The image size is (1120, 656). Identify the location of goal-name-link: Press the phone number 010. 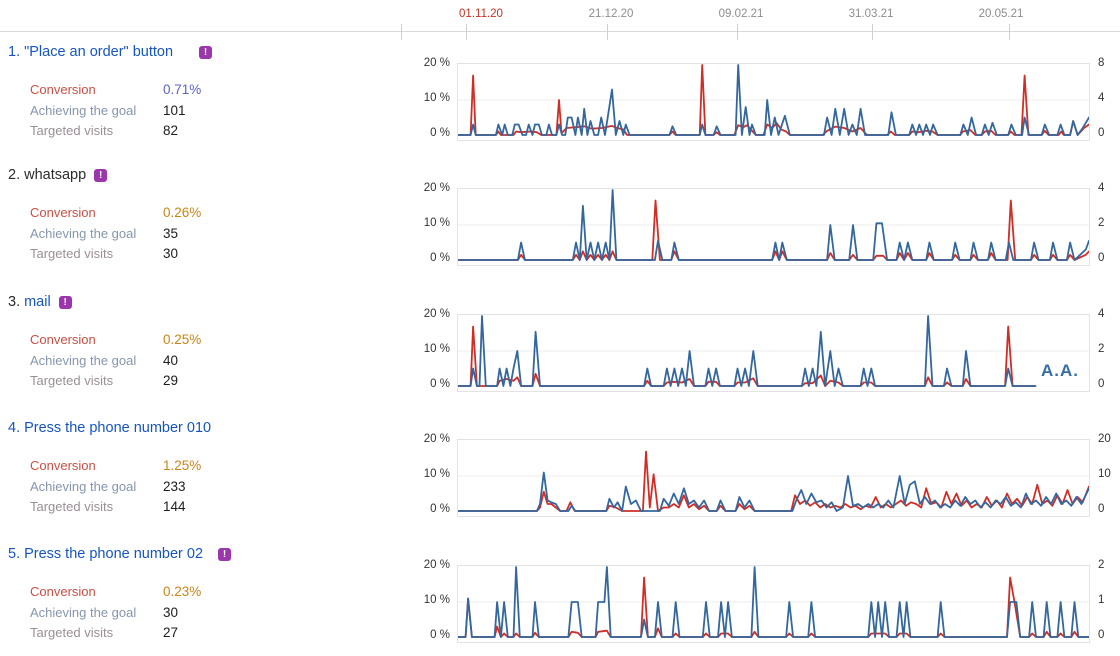
(118, 428).